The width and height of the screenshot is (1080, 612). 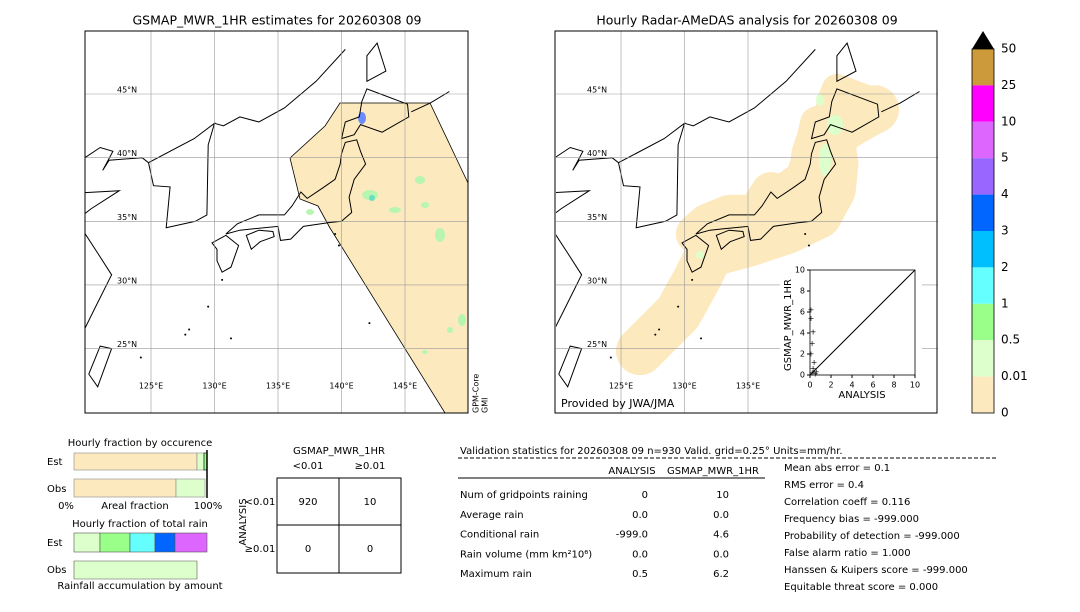 What do you see at coordinates (597, 217) in the screenshot?
I see `lat-label: 35°N` at bounding box center [597, 217].